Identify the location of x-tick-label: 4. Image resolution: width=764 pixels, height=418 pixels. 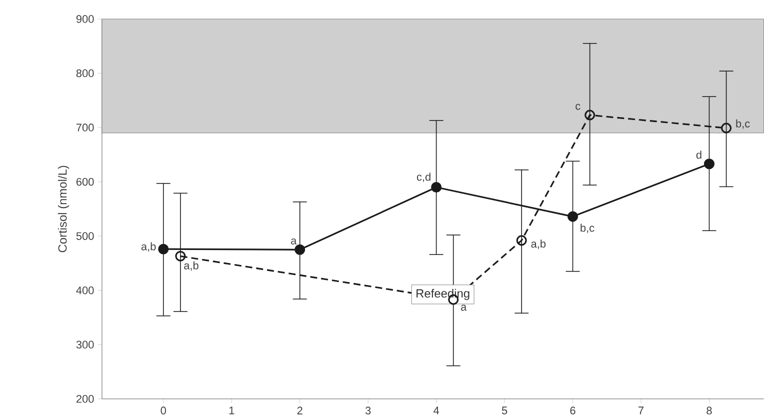
(437, 410).